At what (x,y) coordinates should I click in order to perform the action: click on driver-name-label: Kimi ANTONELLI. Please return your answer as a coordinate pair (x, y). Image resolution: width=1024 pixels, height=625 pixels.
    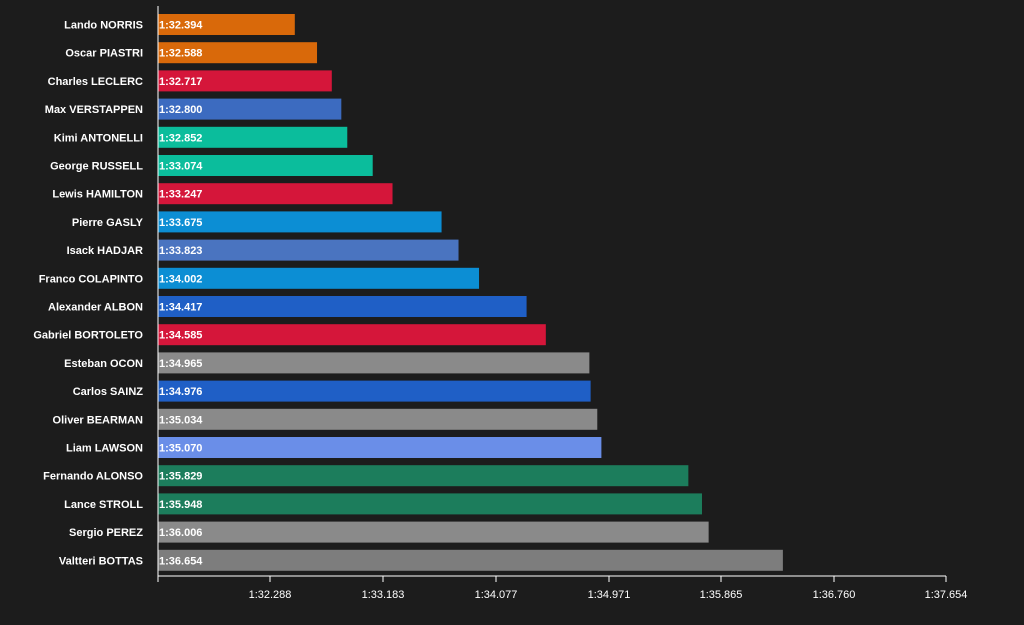
    Looking at the image, I should click on (98, 138).